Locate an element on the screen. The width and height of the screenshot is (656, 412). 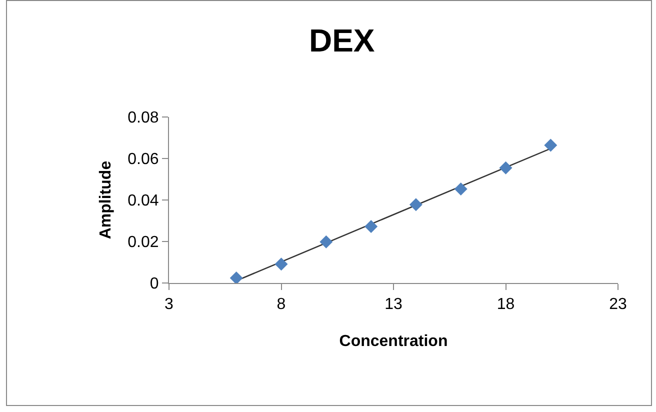
y-tick-label: 0.06 is located at coordinates (143, 159).